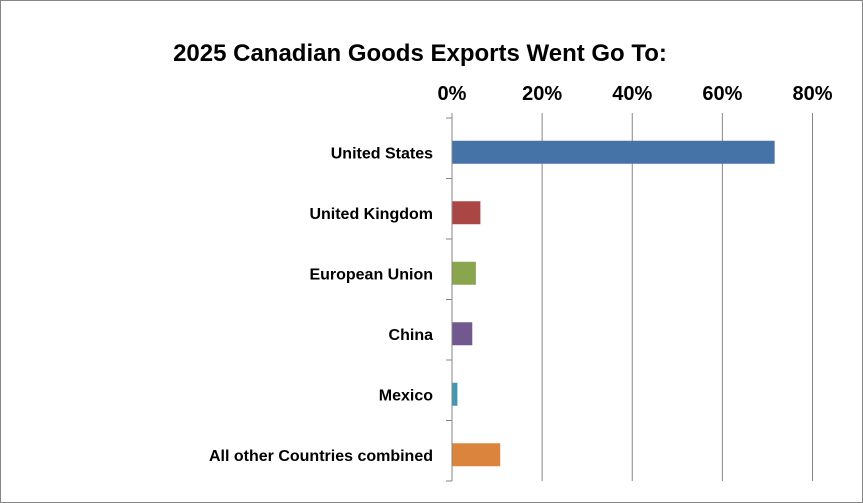 The image size is (863, 503). I want to click on category-label: China, so click(411, 335).